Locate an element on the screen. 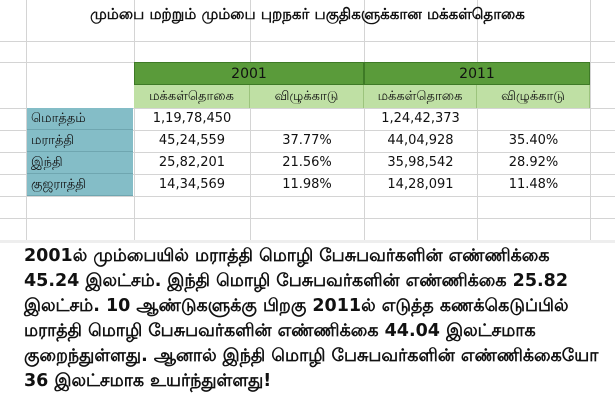 The height and width of the screenshot is (410, 615). year-header-2001: 2001 is located at coordinates (249, 73).